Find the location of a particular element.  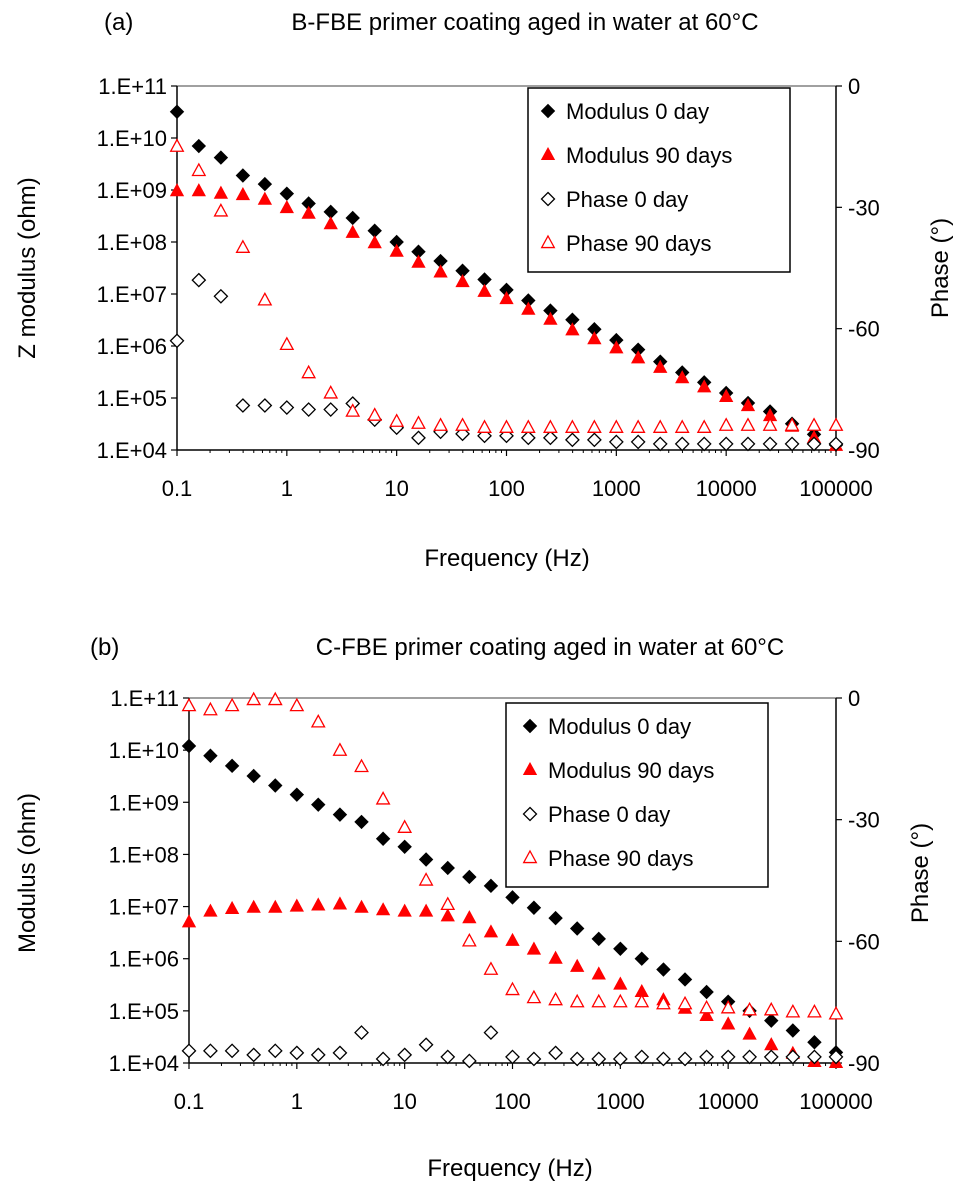

x-tick-label: 0.1 is located at coordinates (189, 1101).